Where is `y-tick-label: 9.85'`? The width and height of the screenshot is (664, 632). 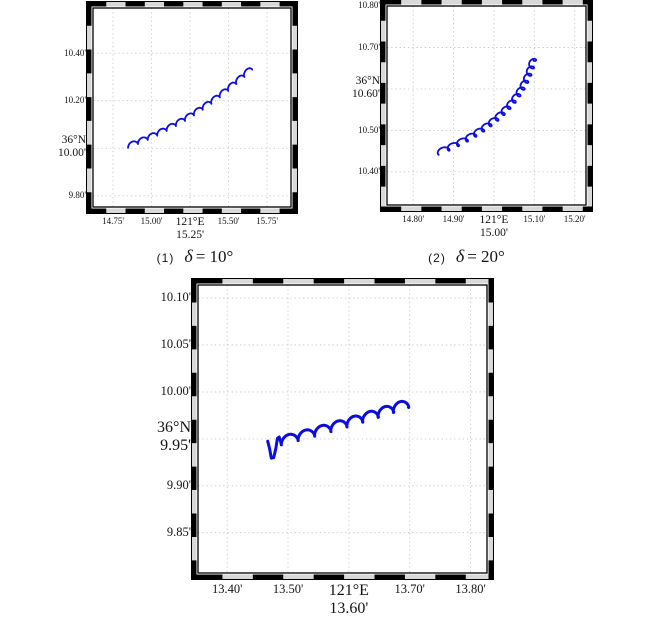
y-tick-label: 9.85' is located at coordinates (178, 531).